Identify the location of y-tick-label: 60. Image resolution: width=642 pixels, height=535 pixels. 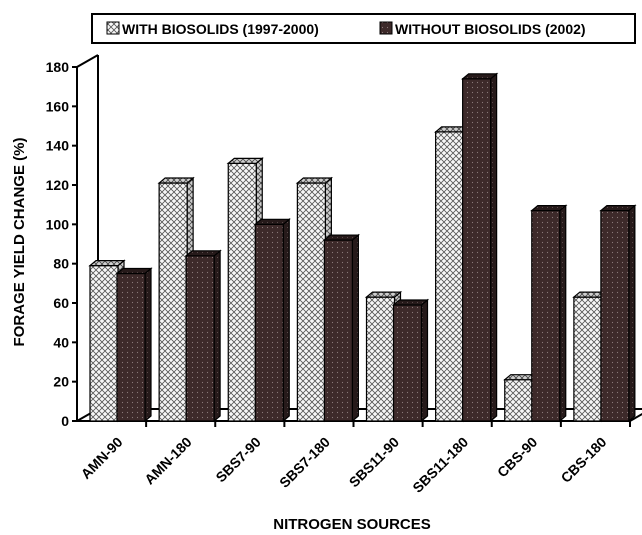
(61, 303).